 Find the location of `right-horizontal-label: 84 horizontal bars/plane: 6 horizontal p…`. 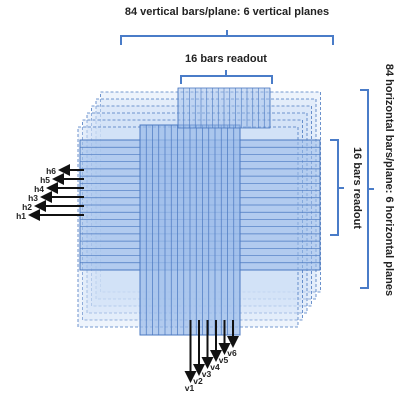

right-horizontal-label: 84 horizontal bars/plane: 6 horizontal p… is located at coordinates (389, 180).